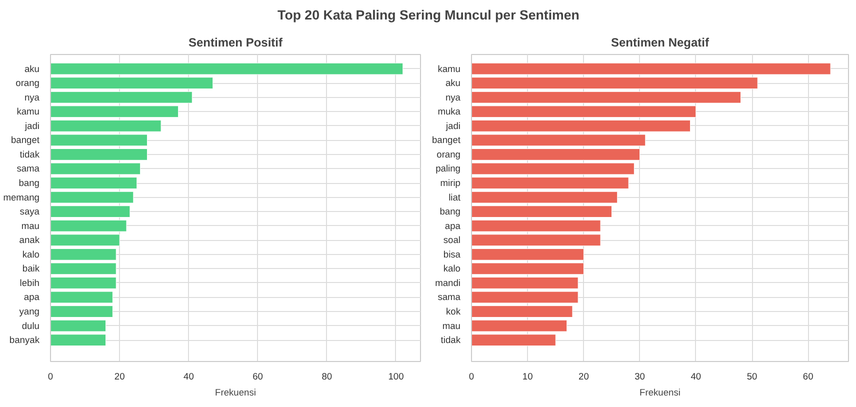  What do you see at coordinates (396, 377) in the screenshot?
I see `x-tick-label: 100` at bounding box center [396, 377].